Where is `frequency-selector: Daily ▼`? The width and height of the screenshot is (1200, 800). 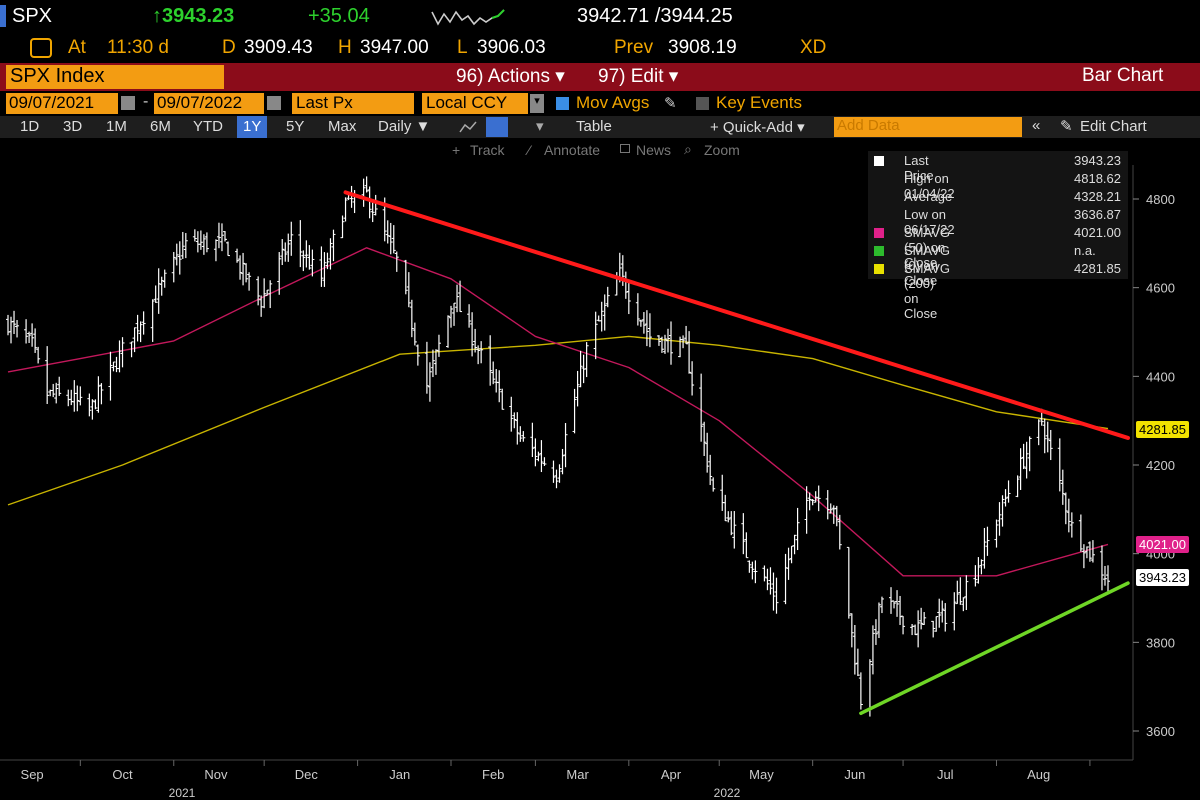 frequency-selector: Daily ▼ is located at coordinates (404, 126).